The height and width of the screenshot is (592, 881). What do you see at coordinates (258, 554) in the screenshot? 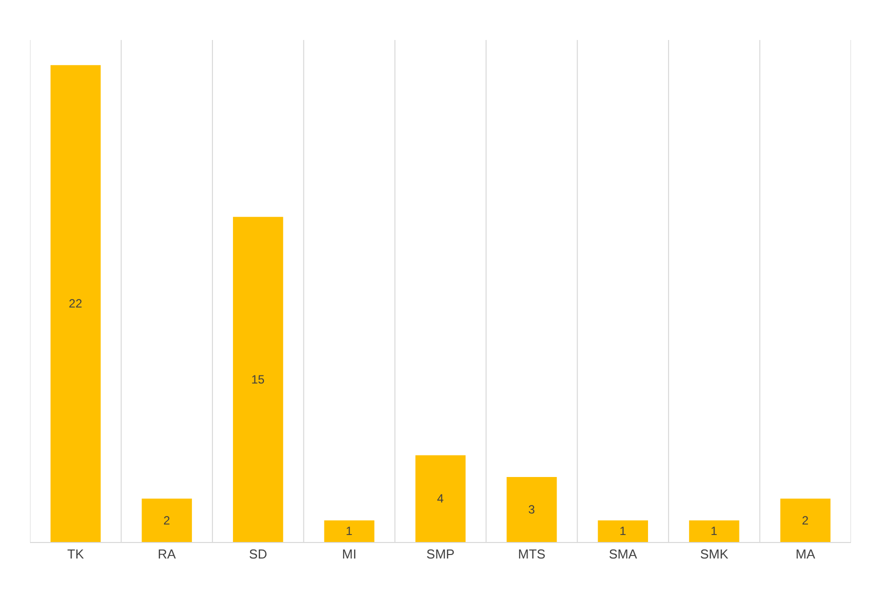
I see `x-tick-label: SD` at bounding box center [258, 554].